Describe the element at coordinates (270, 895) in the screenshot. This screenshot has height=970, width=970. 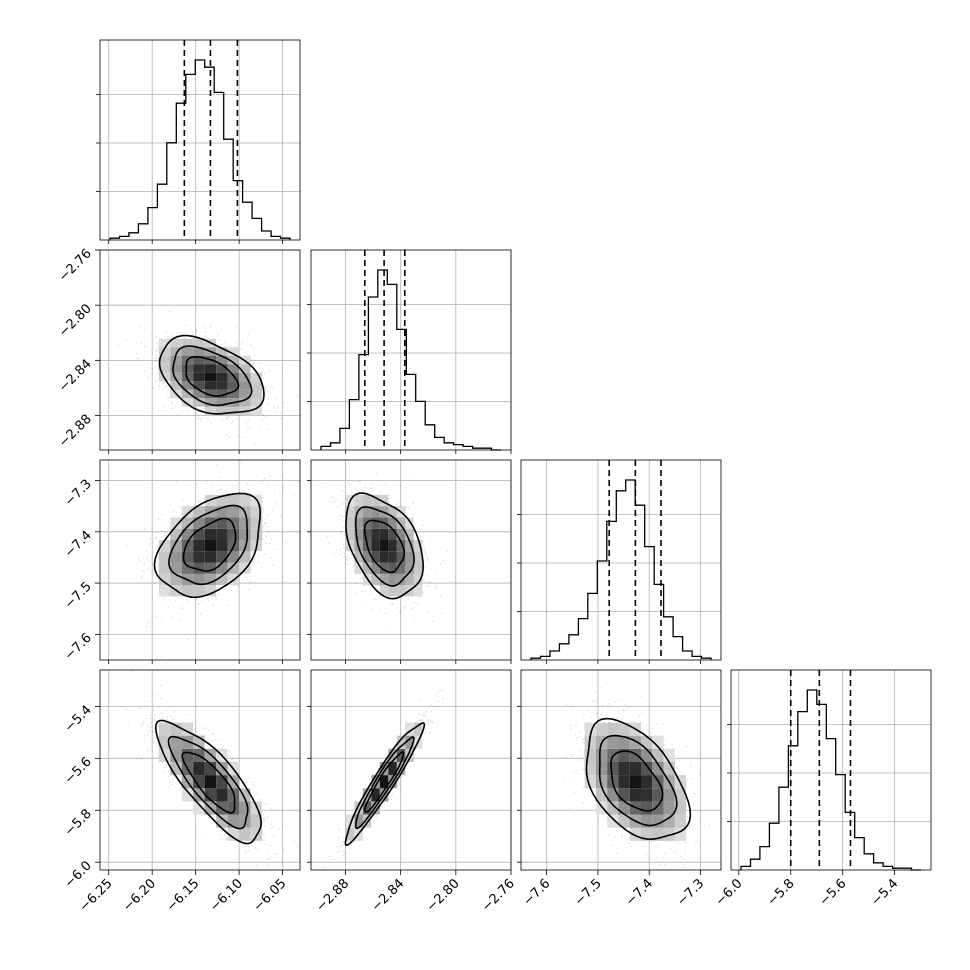
I see `x-tick-label: −6.05` at that location.